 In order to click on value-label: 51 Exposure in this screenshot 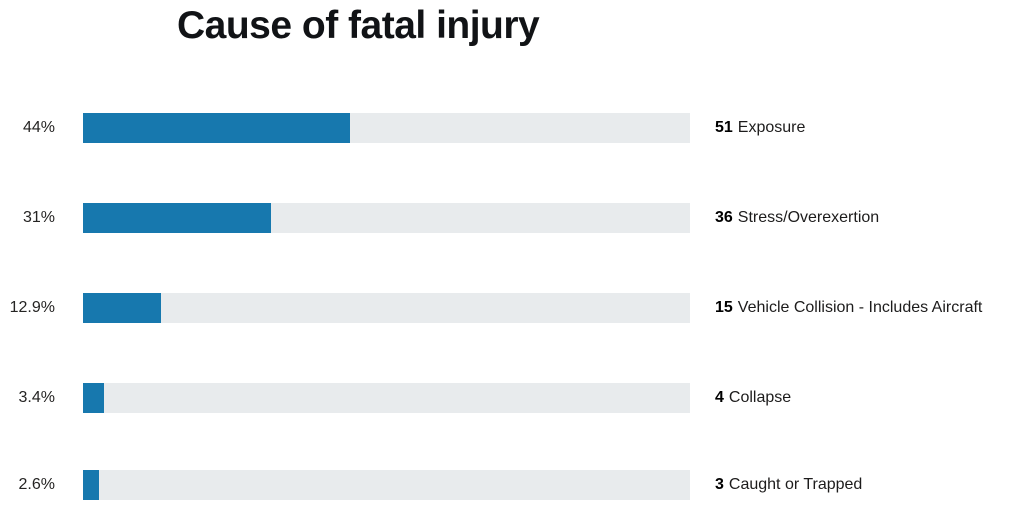, I will do `click(760, 128)`.